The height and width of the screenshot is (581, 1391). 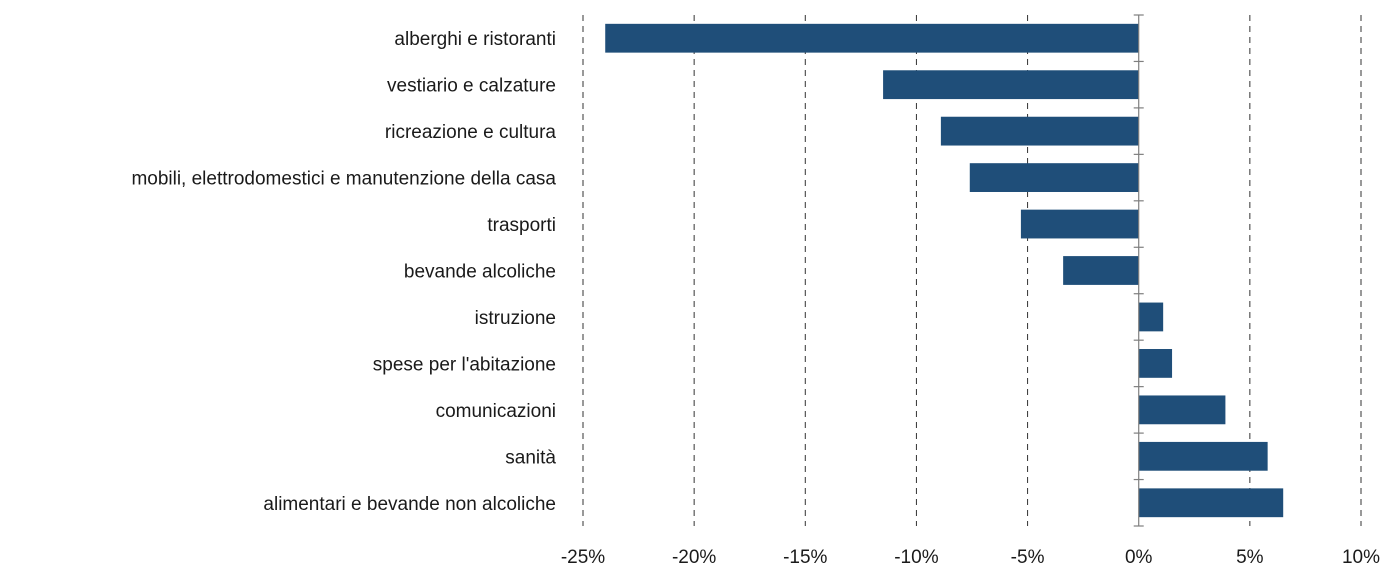 I want to click on category-label-5: bevande alcoliche, so click(x=480, y=272).